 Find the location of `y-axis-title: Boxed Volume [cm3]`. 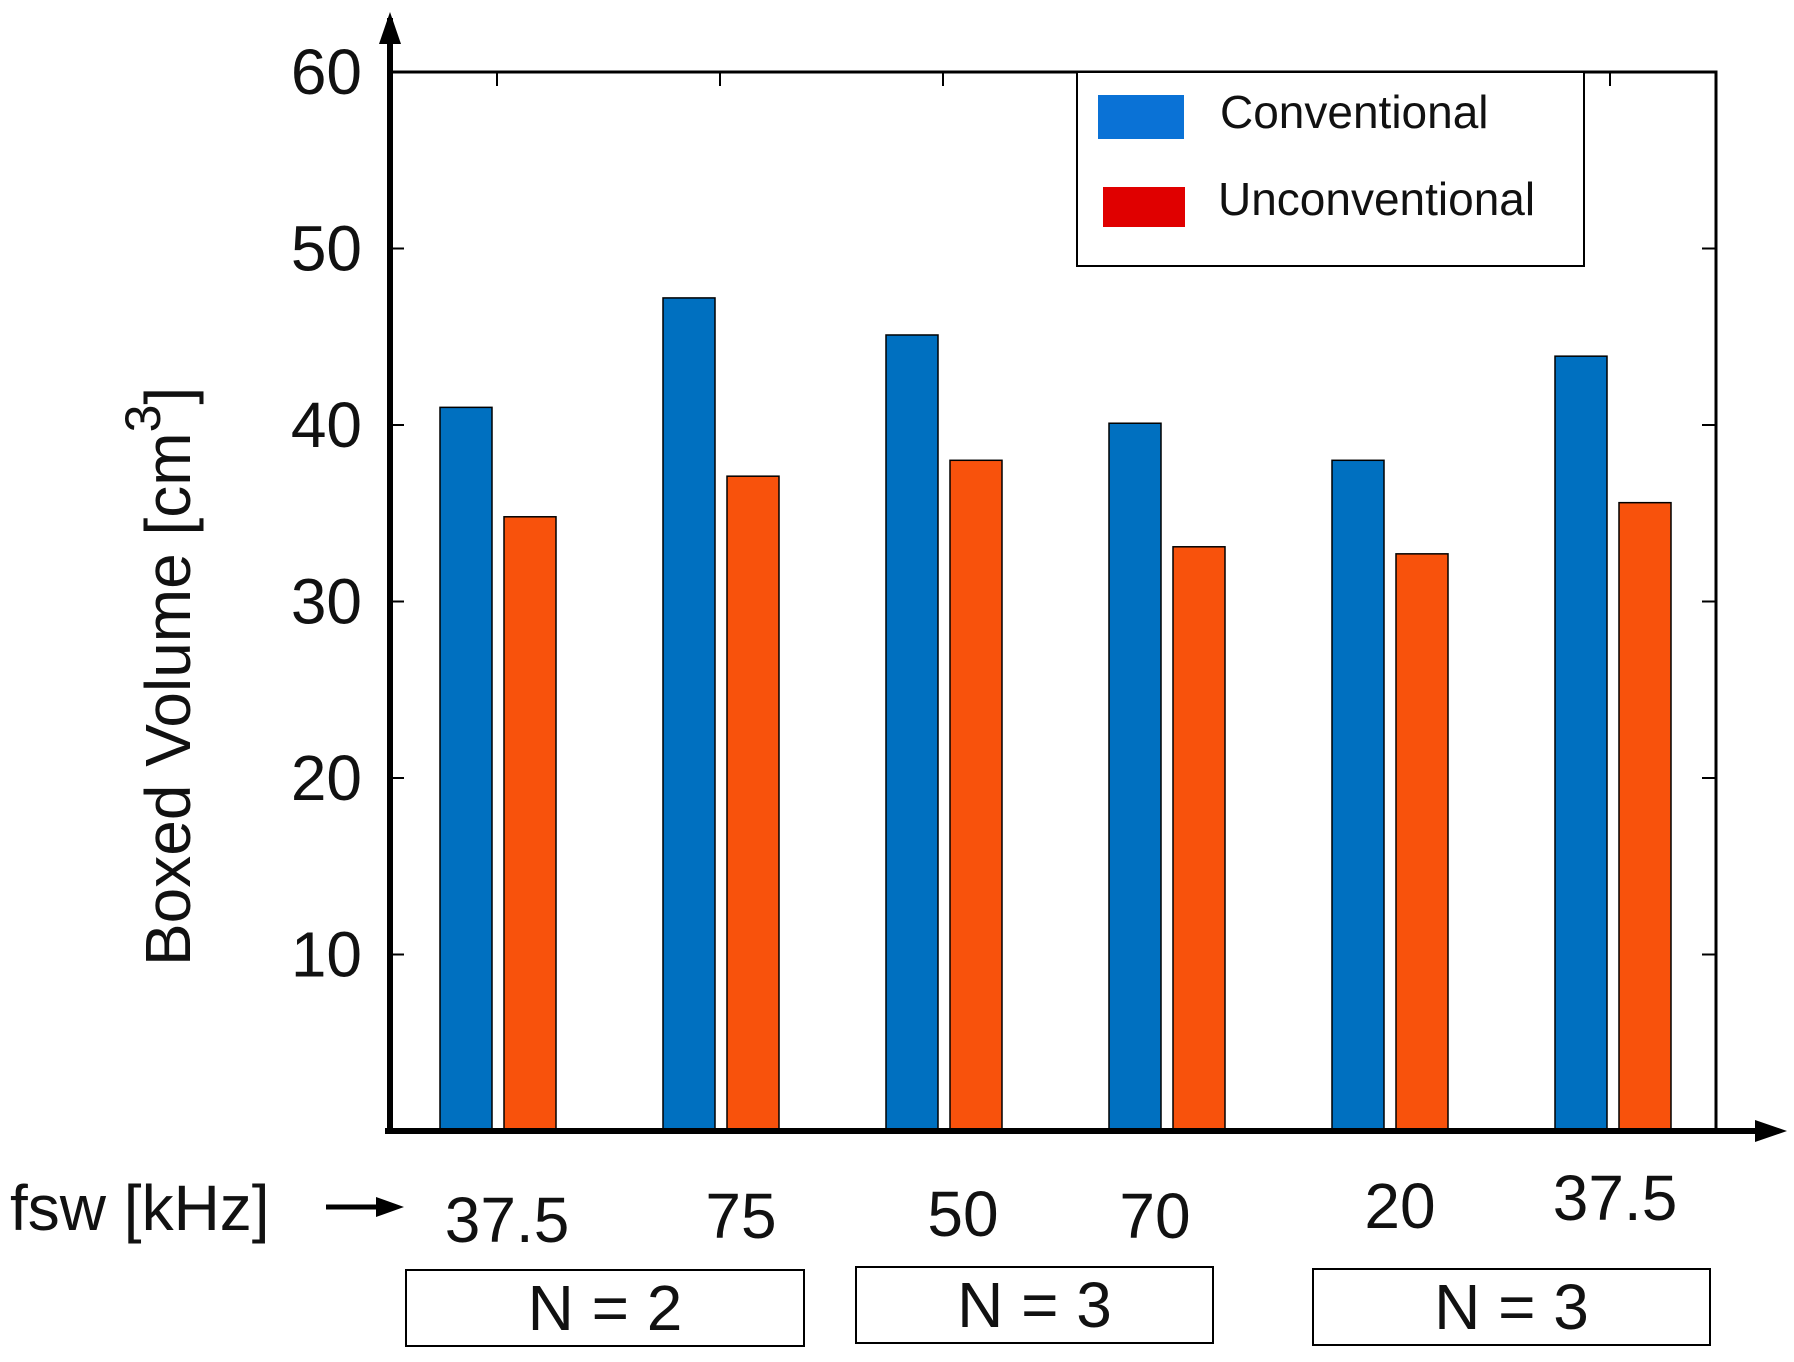

y-axis-title: Boxed Volume [cm3] is located at coordinates (159, 676).